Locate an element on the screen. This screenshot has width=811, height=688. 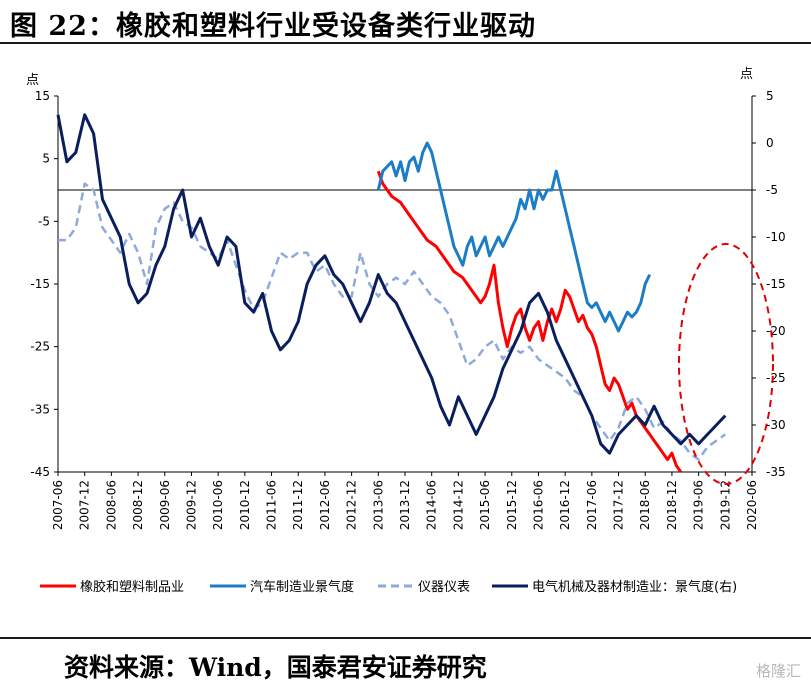
right-tick-label: 0 is located at coordinates (770, 143).